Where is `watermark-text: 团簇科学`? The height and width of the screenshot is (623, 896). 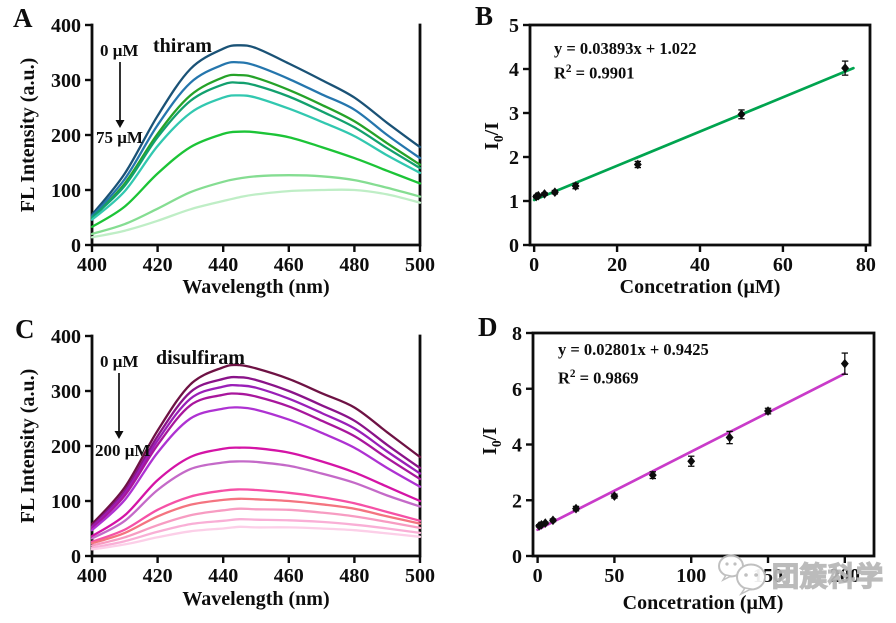 watermark-text: 团簇科学 is located at coordinates (827, 577).